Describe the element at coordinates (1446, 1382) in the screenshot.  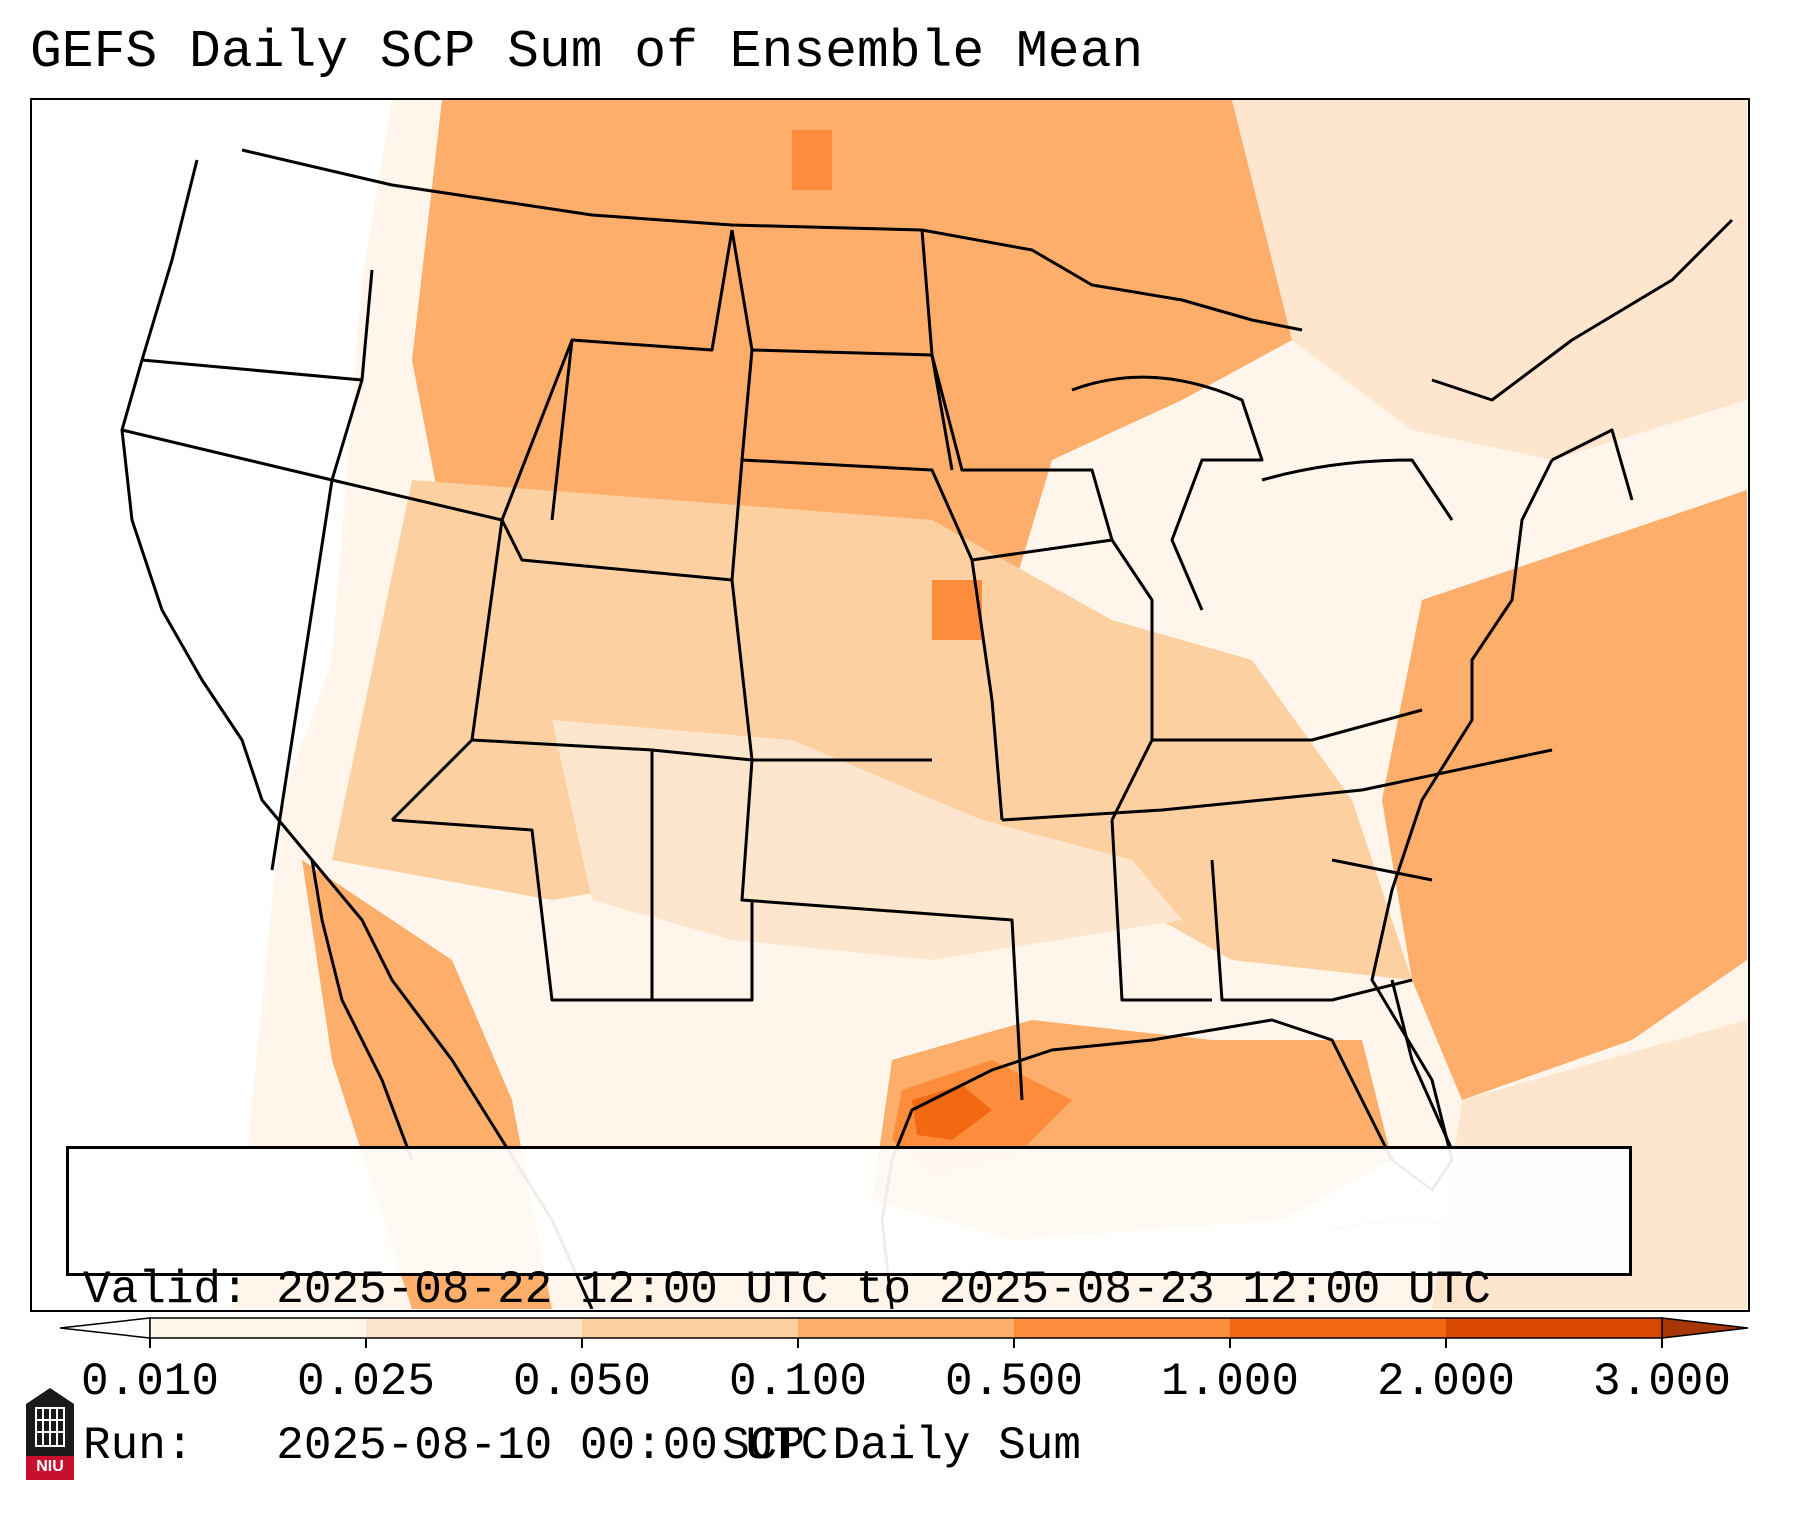
I see `colorbar-tick-label: 2.000` at that location.